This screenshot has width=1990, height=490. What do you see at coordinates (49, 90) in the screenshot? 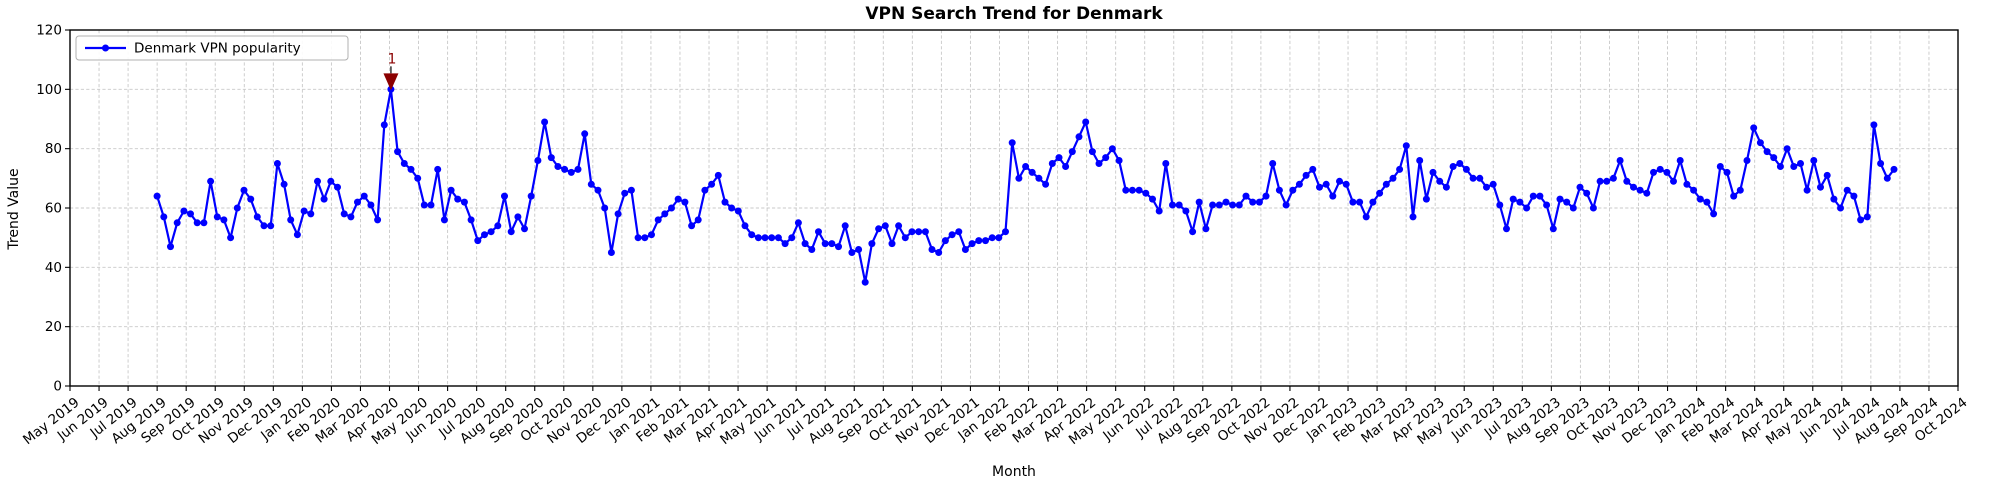
I see `y-tick-label: 100` at bounding box center [49, 90].